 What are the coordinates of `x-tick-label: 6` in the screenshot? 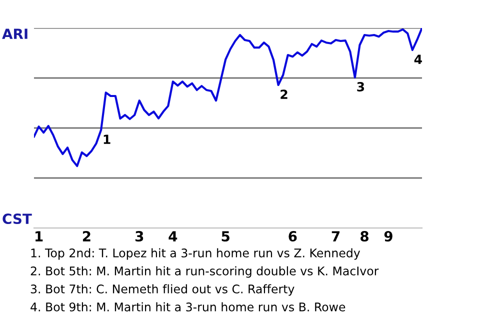 It's located at (292, 236).